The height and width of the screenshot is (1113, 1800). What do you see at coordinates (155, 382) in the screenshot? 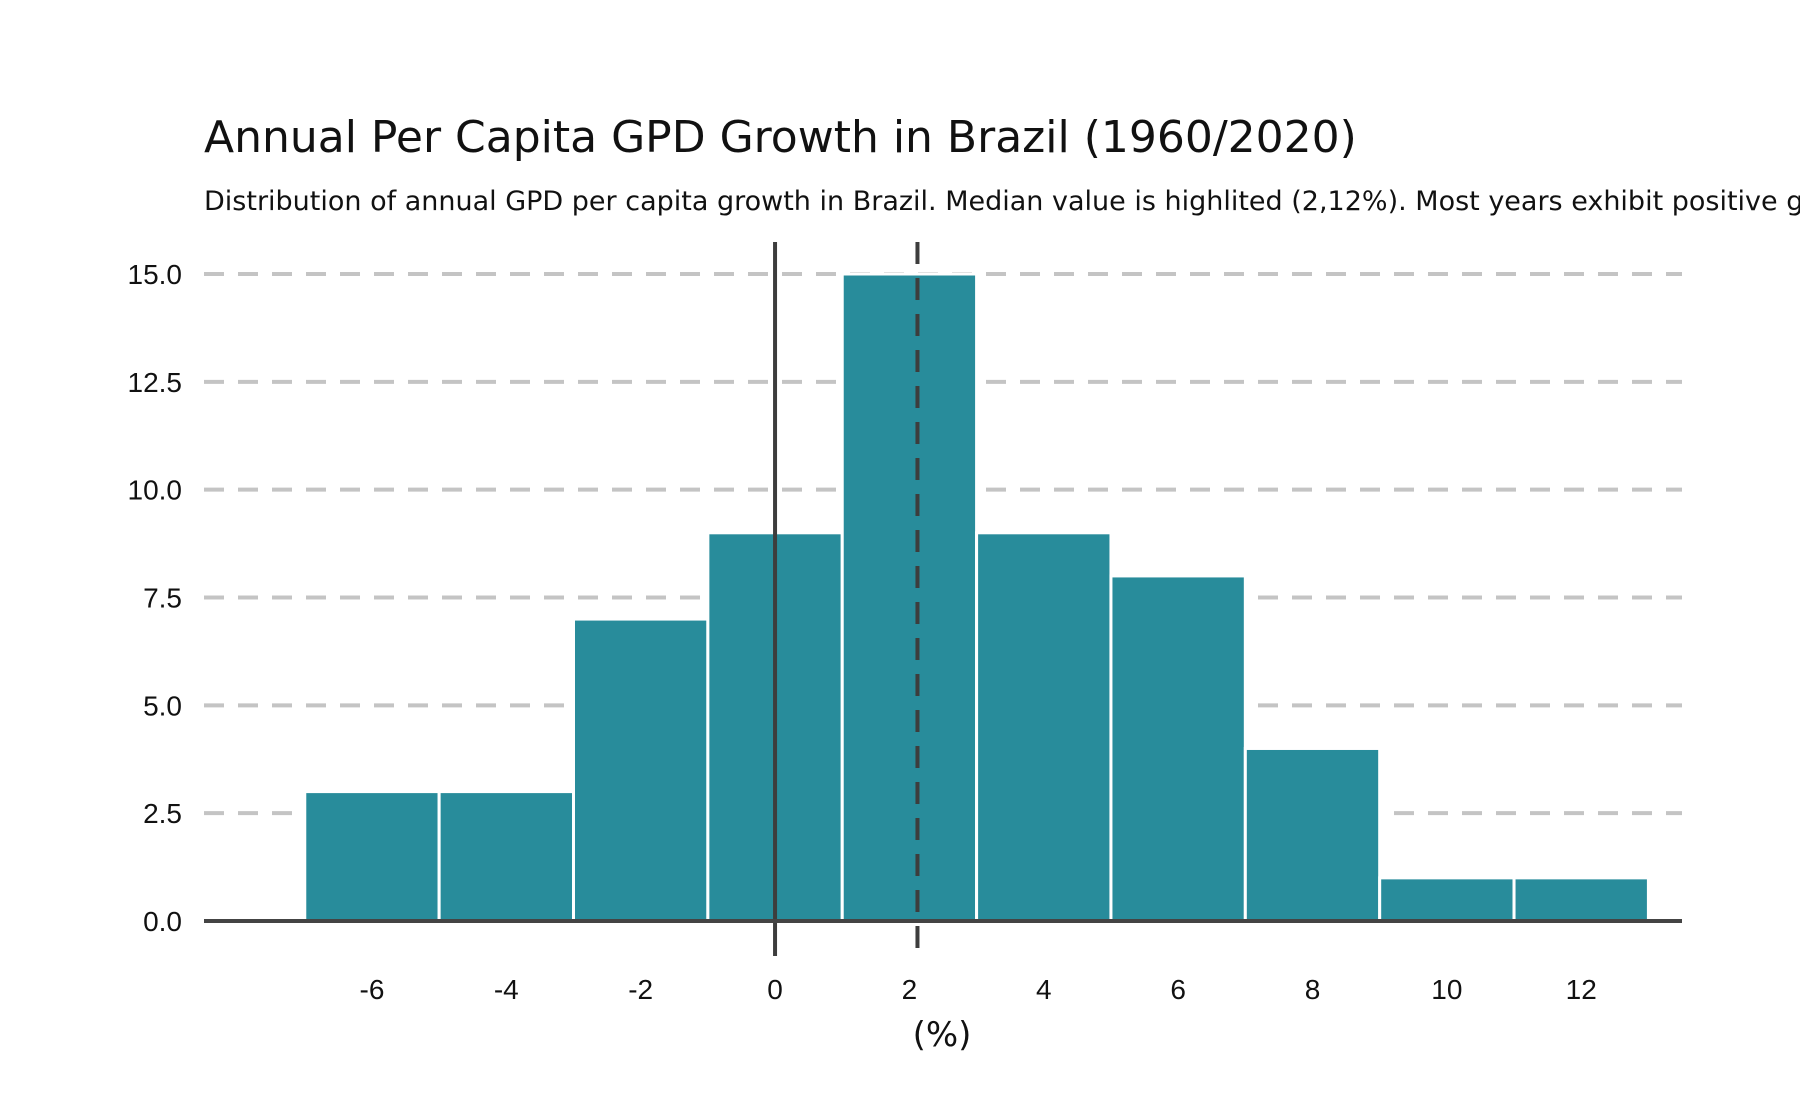
I see `y-tick-label: 12.5` at bounding box center [155, 382].